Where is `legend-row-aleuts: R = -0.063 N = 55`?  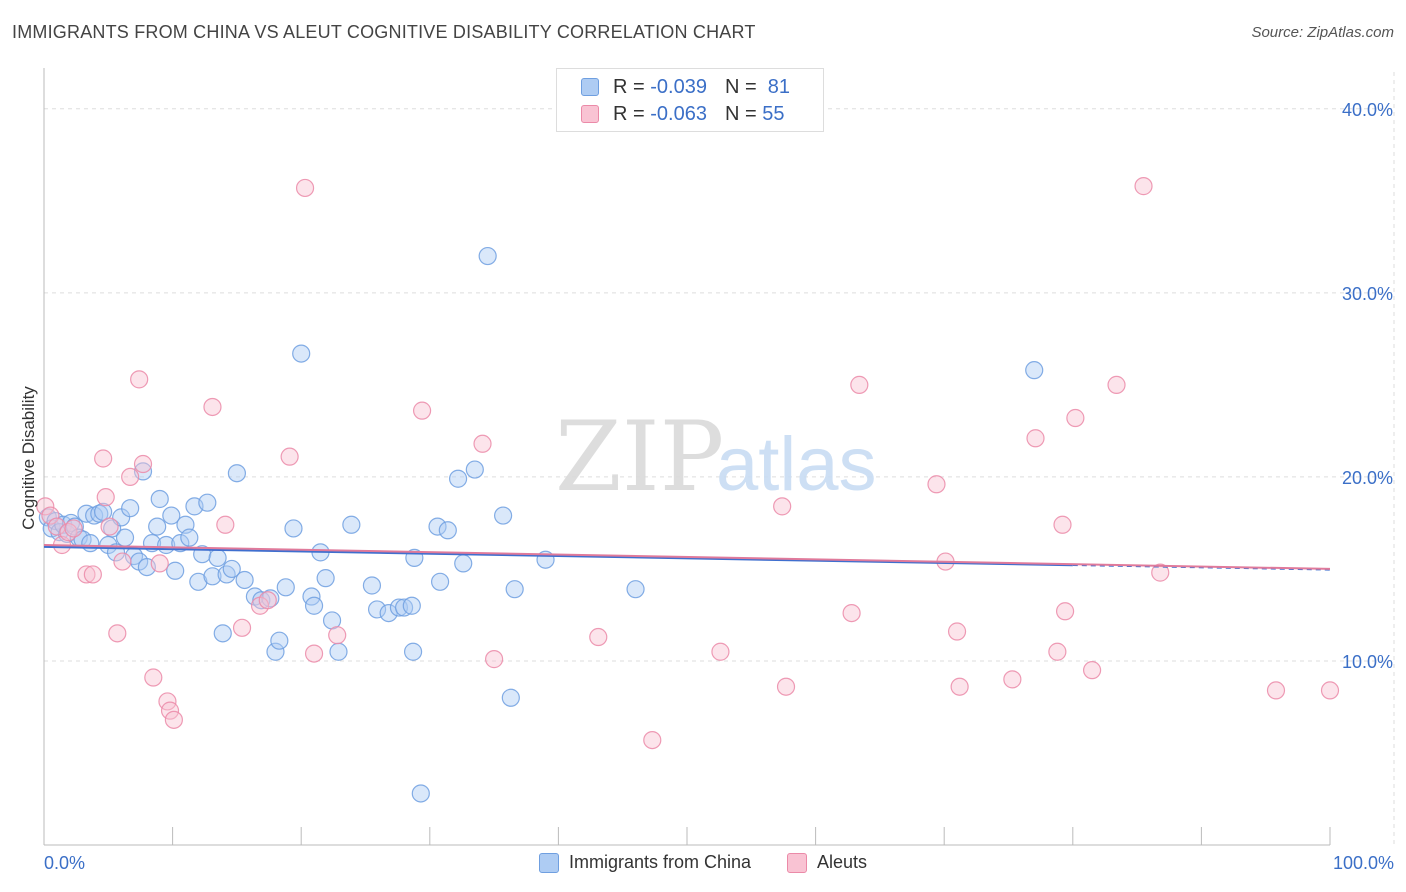 legend-row-aleuts: R = -0.063 N = 55 is located at coordinates (682, 114).